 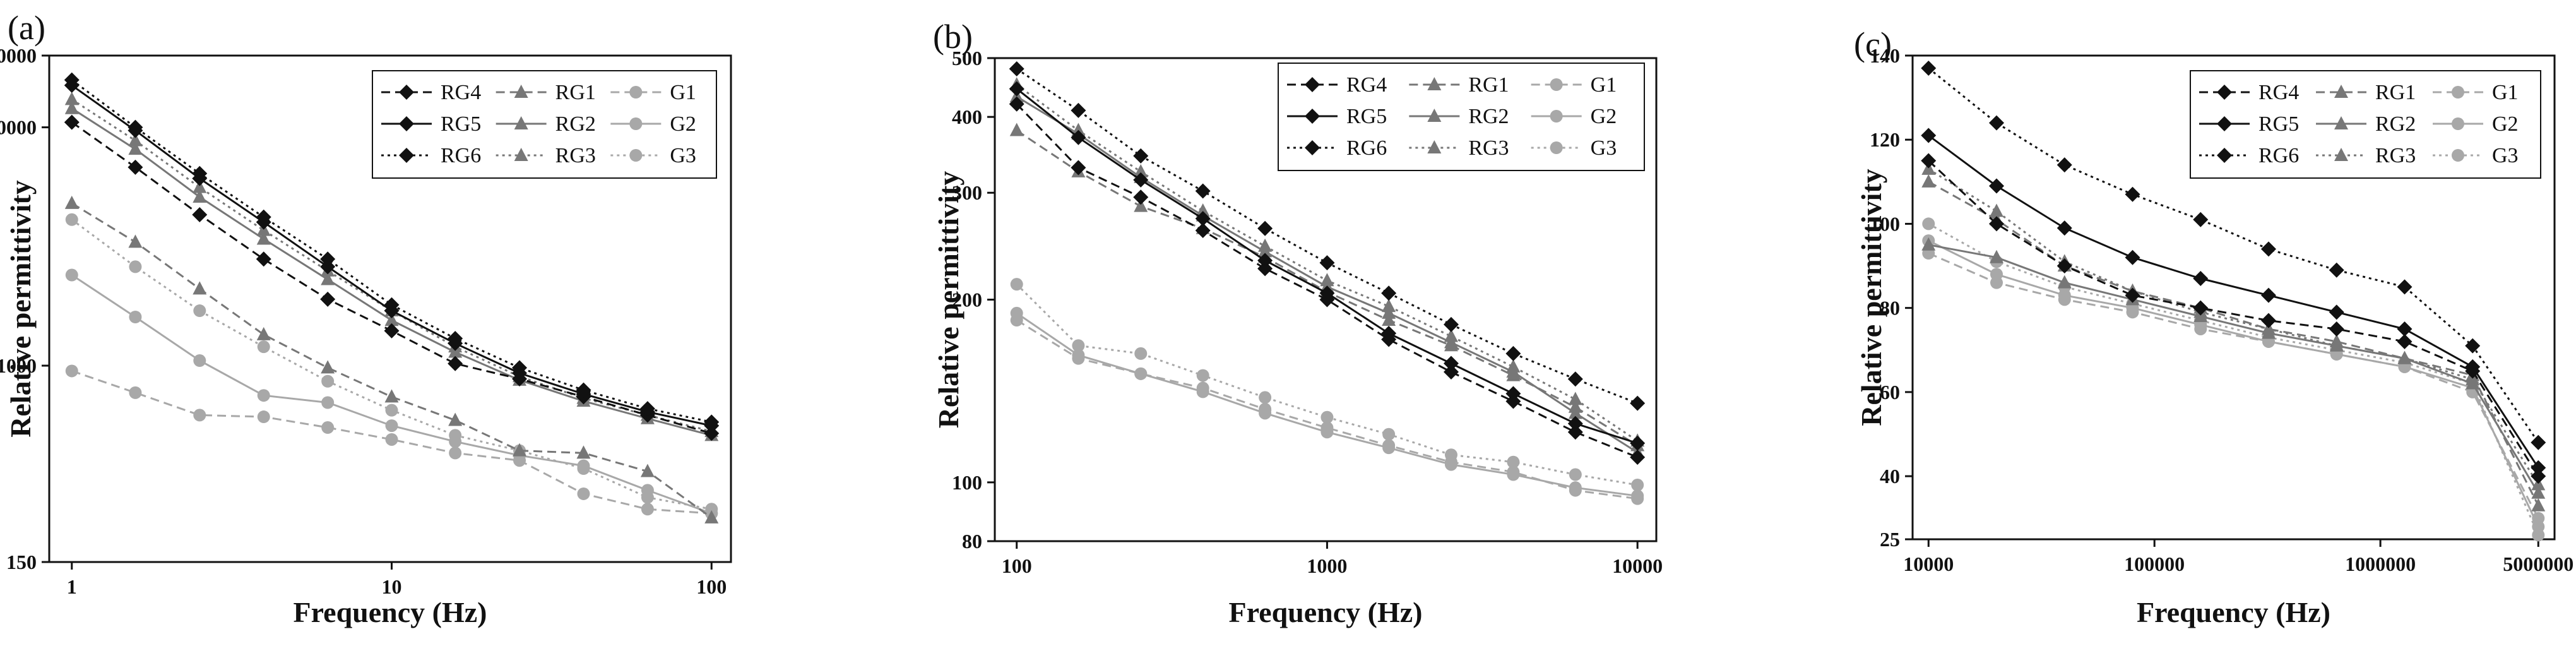 What do you see at coordinates (967, 192) in the screenshot?
I see `y-tick-label: 300` at bounding box center [967, 192].